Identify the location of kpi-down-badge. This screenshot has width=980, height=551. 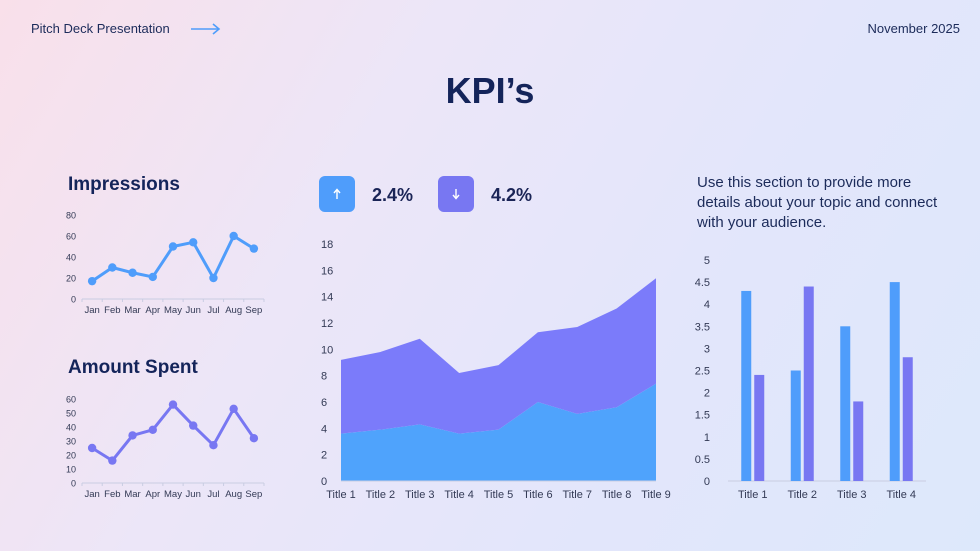
(456, 194).